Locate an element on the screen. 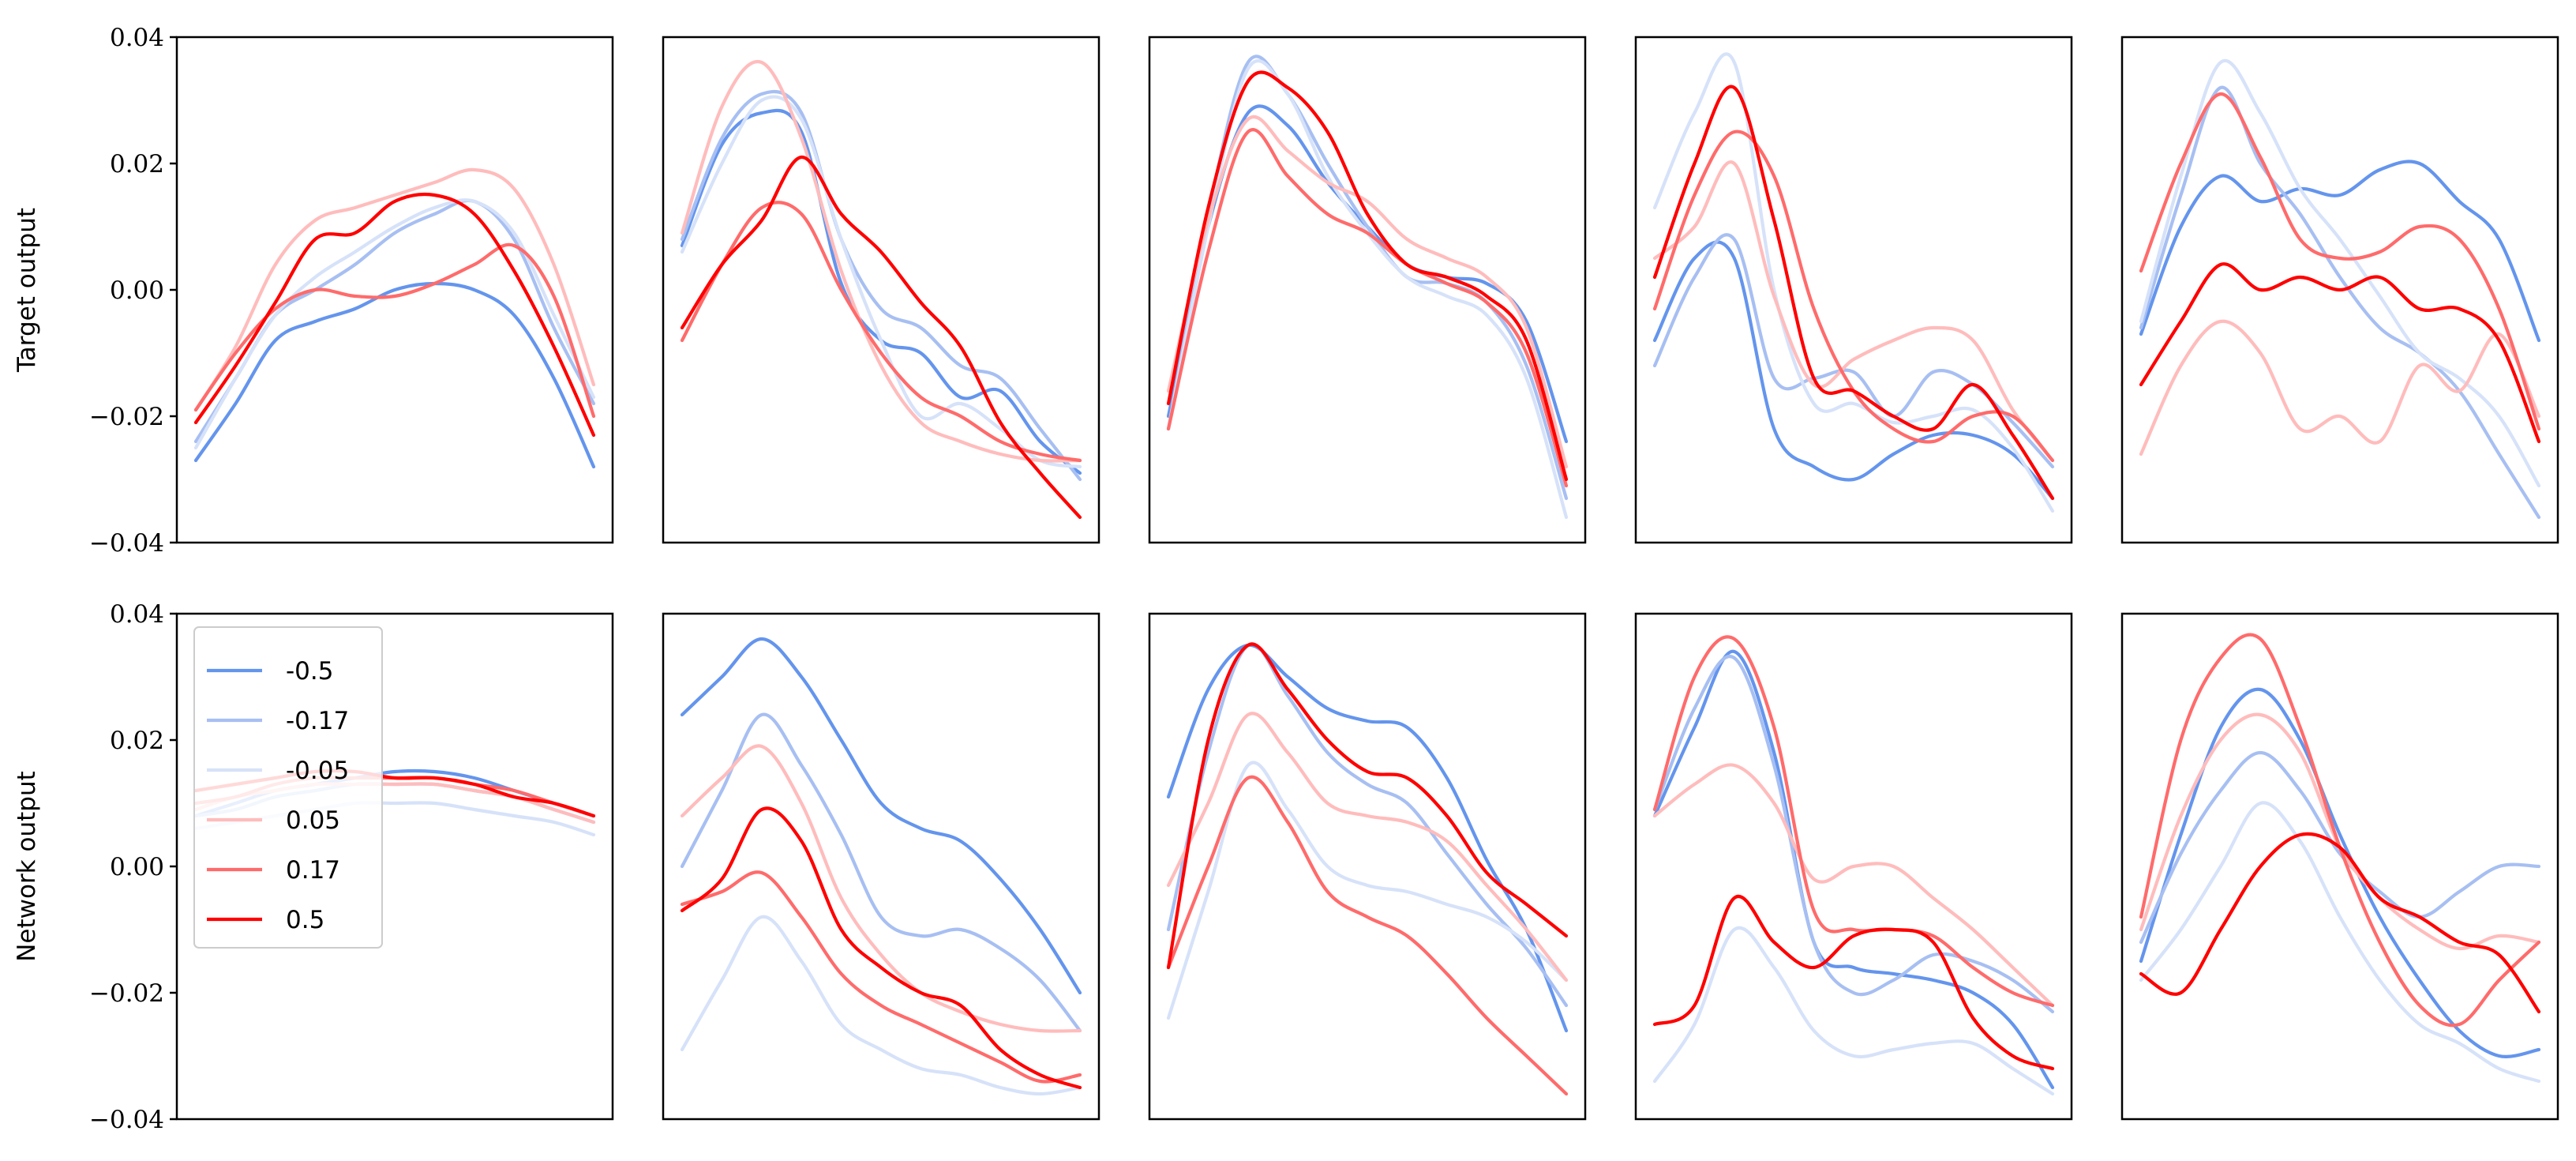  legend-label--0.17: -0.17 is located at coordinates (317, 721).